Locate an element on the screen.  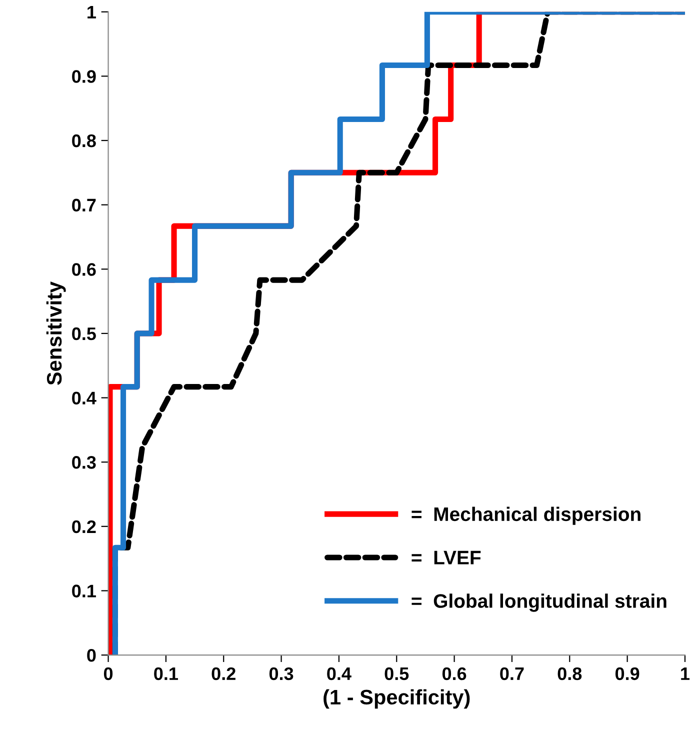
y-tick-label: 0 is located at coordinates (91, 655).